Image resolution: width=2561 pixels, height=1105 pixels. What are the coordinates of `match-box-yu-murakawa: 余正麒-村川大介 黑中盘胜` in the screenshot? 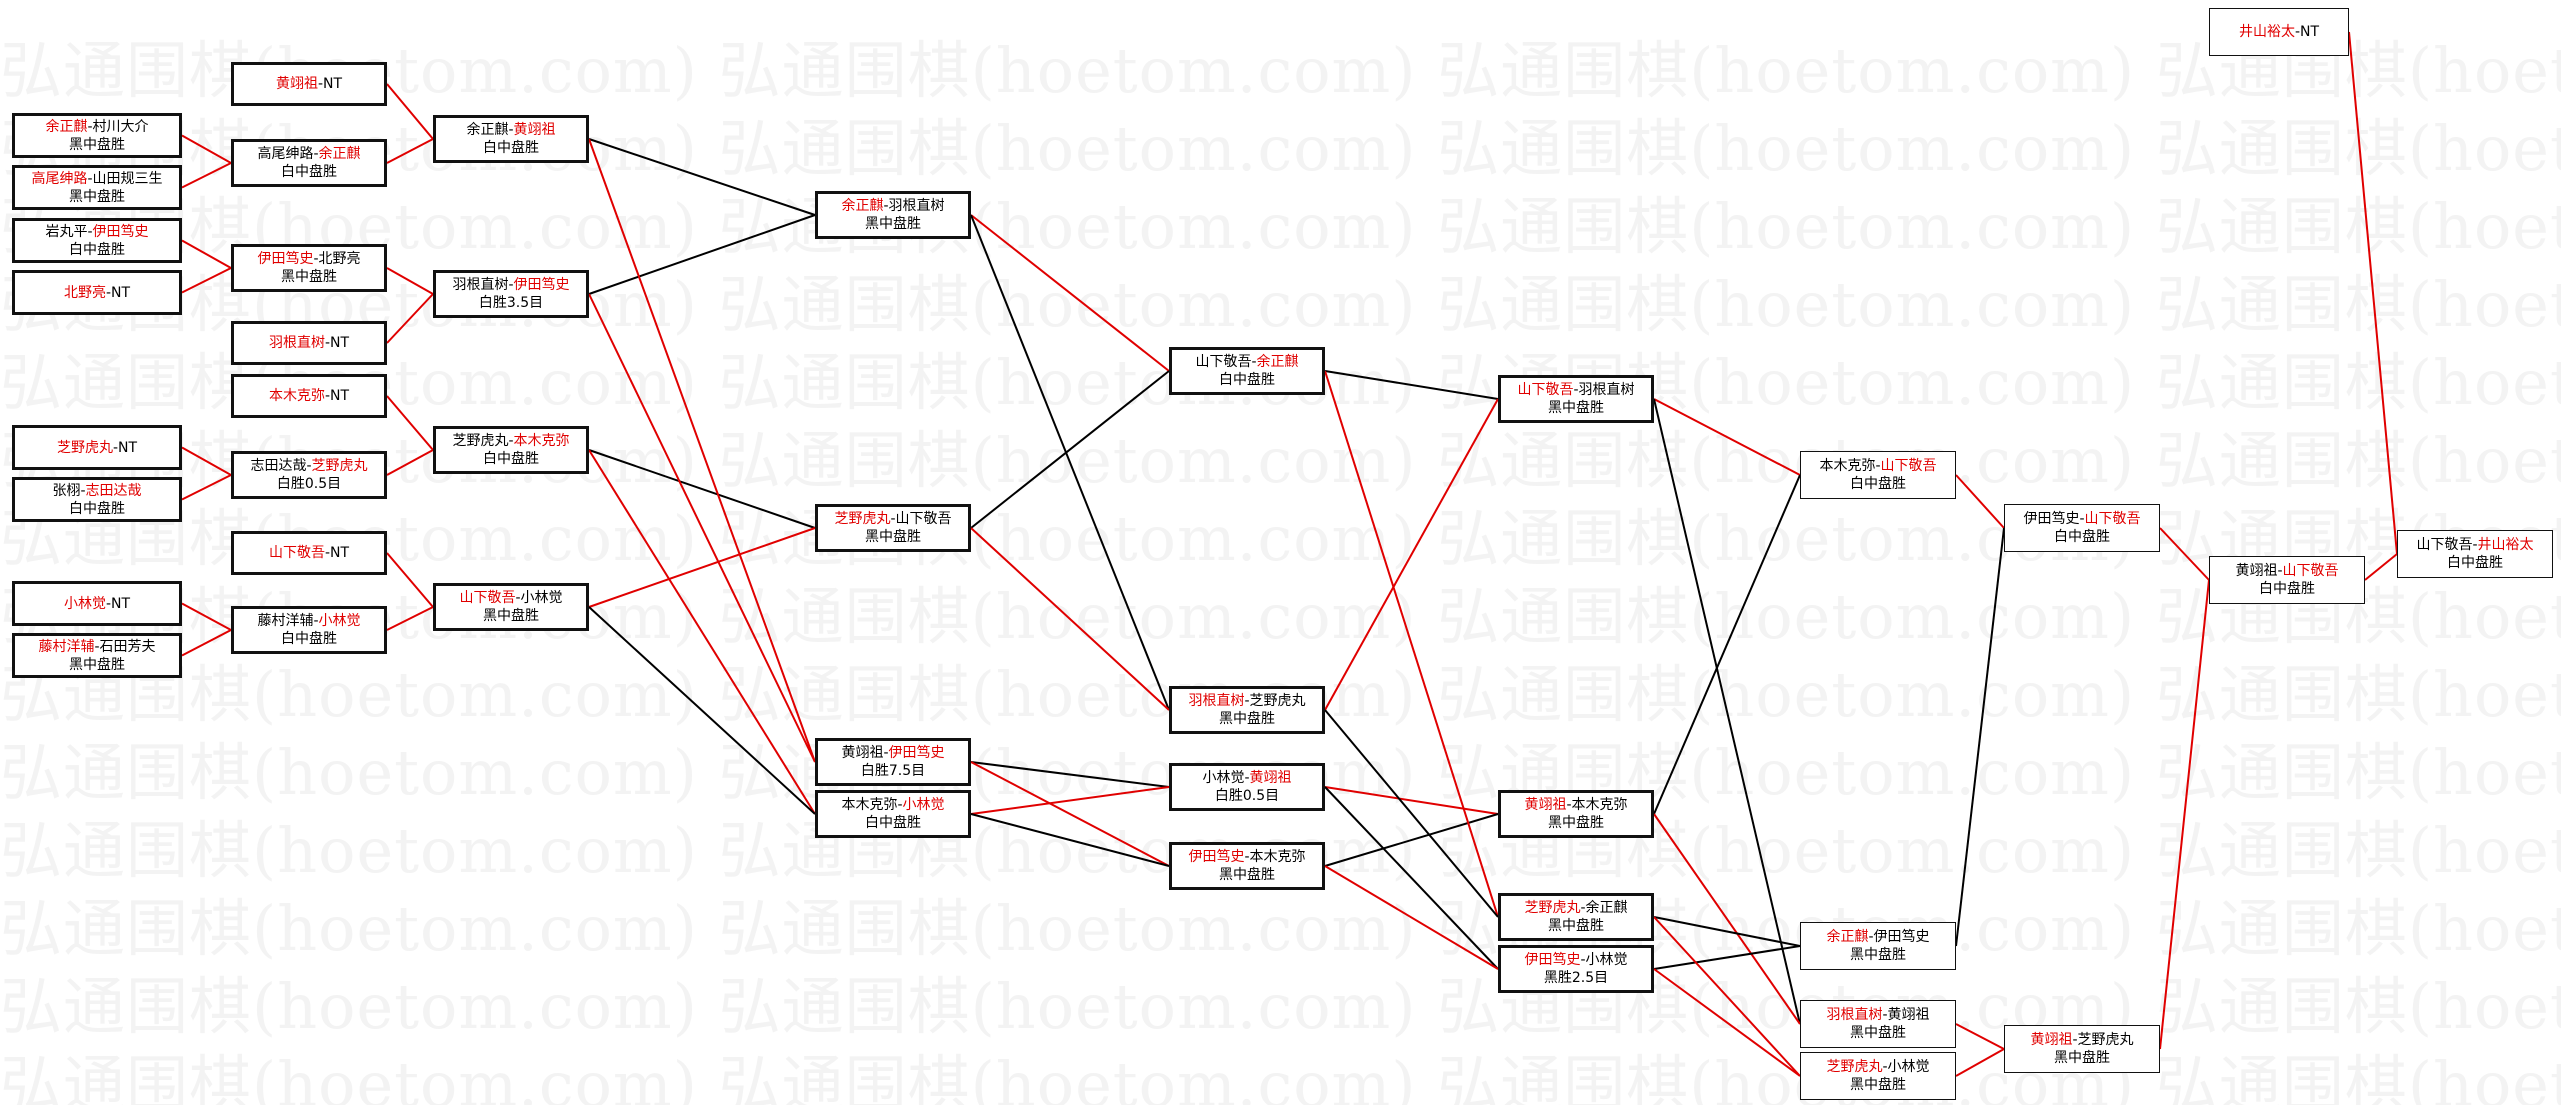 It's located at (97, 135).